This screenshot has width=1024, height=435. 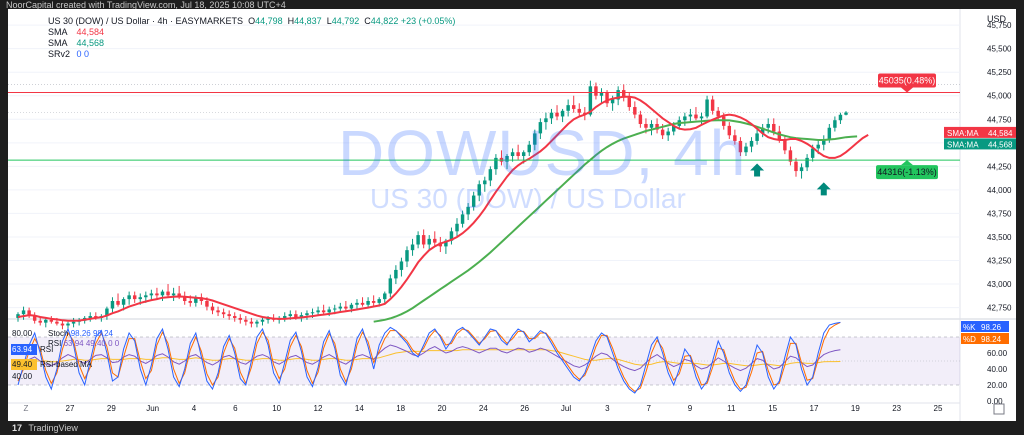 I want to click on sma-fast-tag-value: 44,584, so click(x=1000, y=133).